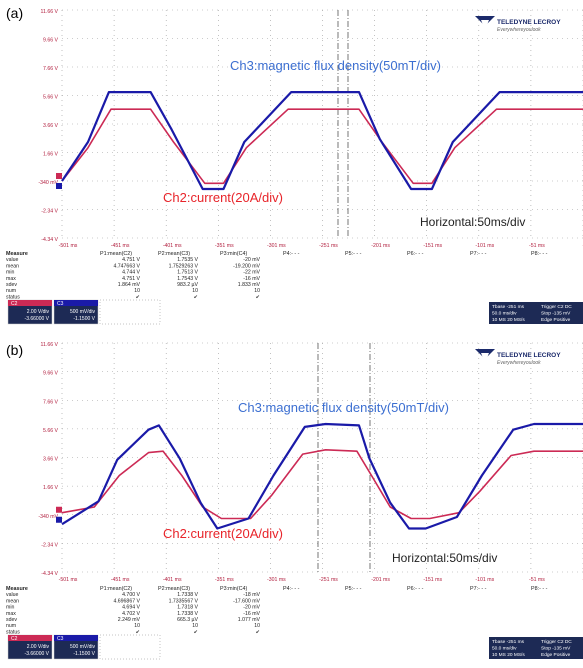  I want to click on channel-offset: -1.1500 V, so click(84, 654).